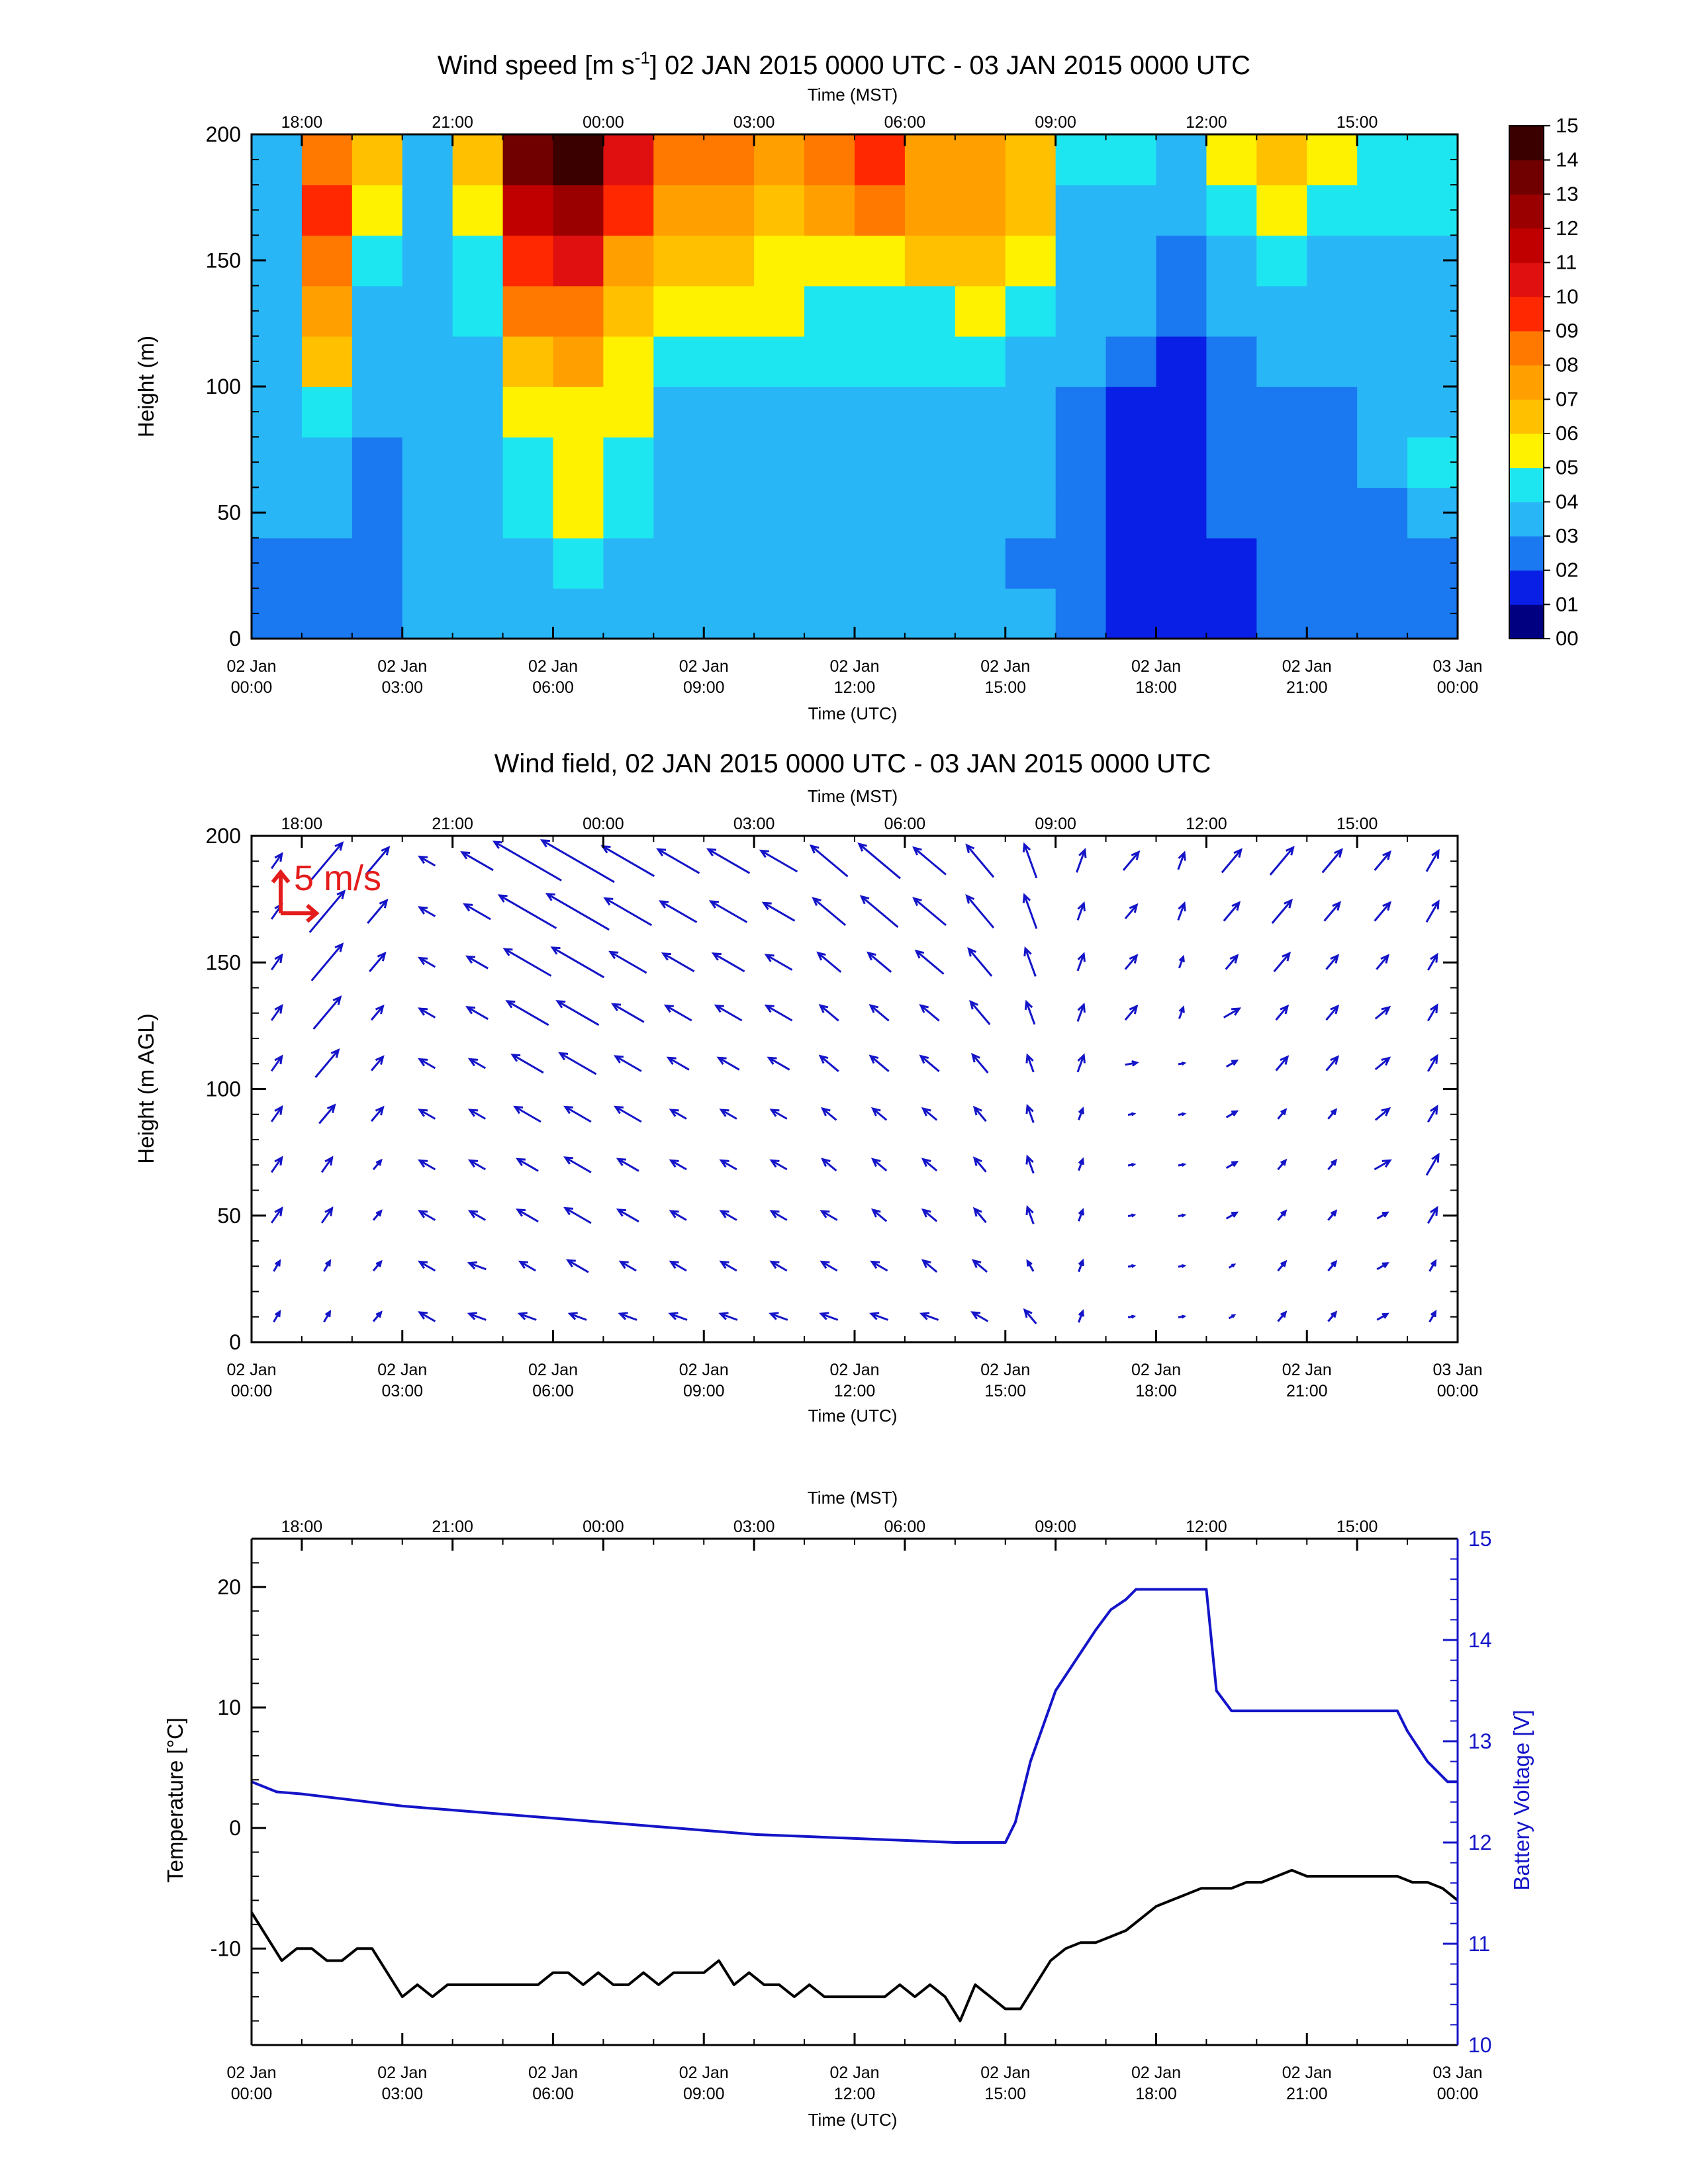 This screenshot has height=2184, width=1688. What do you see at coordinates (1480, 1843) in the screenshot?
I see `voltage-tick-label: 12` at bounding box center [1480, 1843].